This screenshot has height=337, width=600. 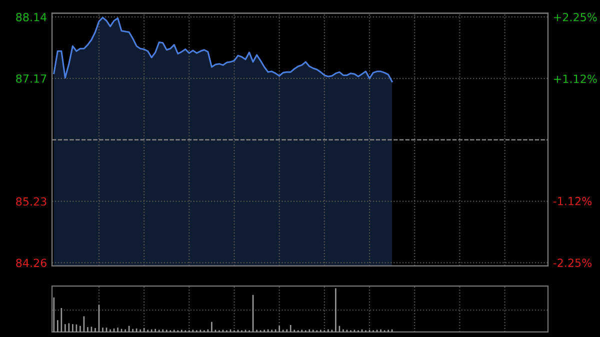 I want to click on y2-tick-label: +2.25%, so click(x=575, y=17).